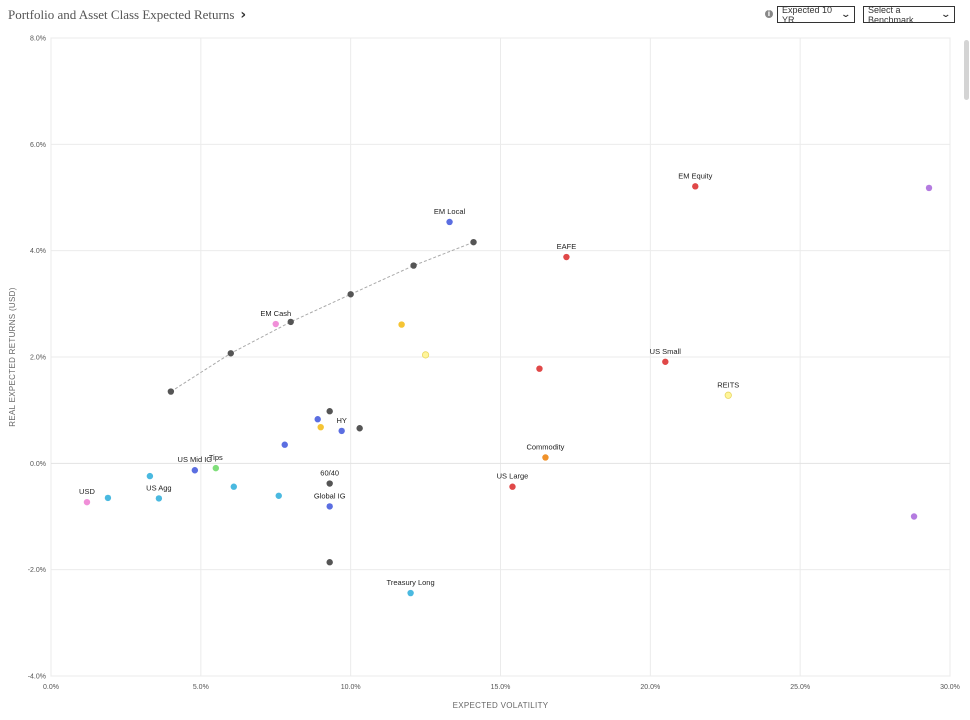 This screenshot has width=970, height=720. I want to click on x-tick-label: 30.0%, so click(950, 687).